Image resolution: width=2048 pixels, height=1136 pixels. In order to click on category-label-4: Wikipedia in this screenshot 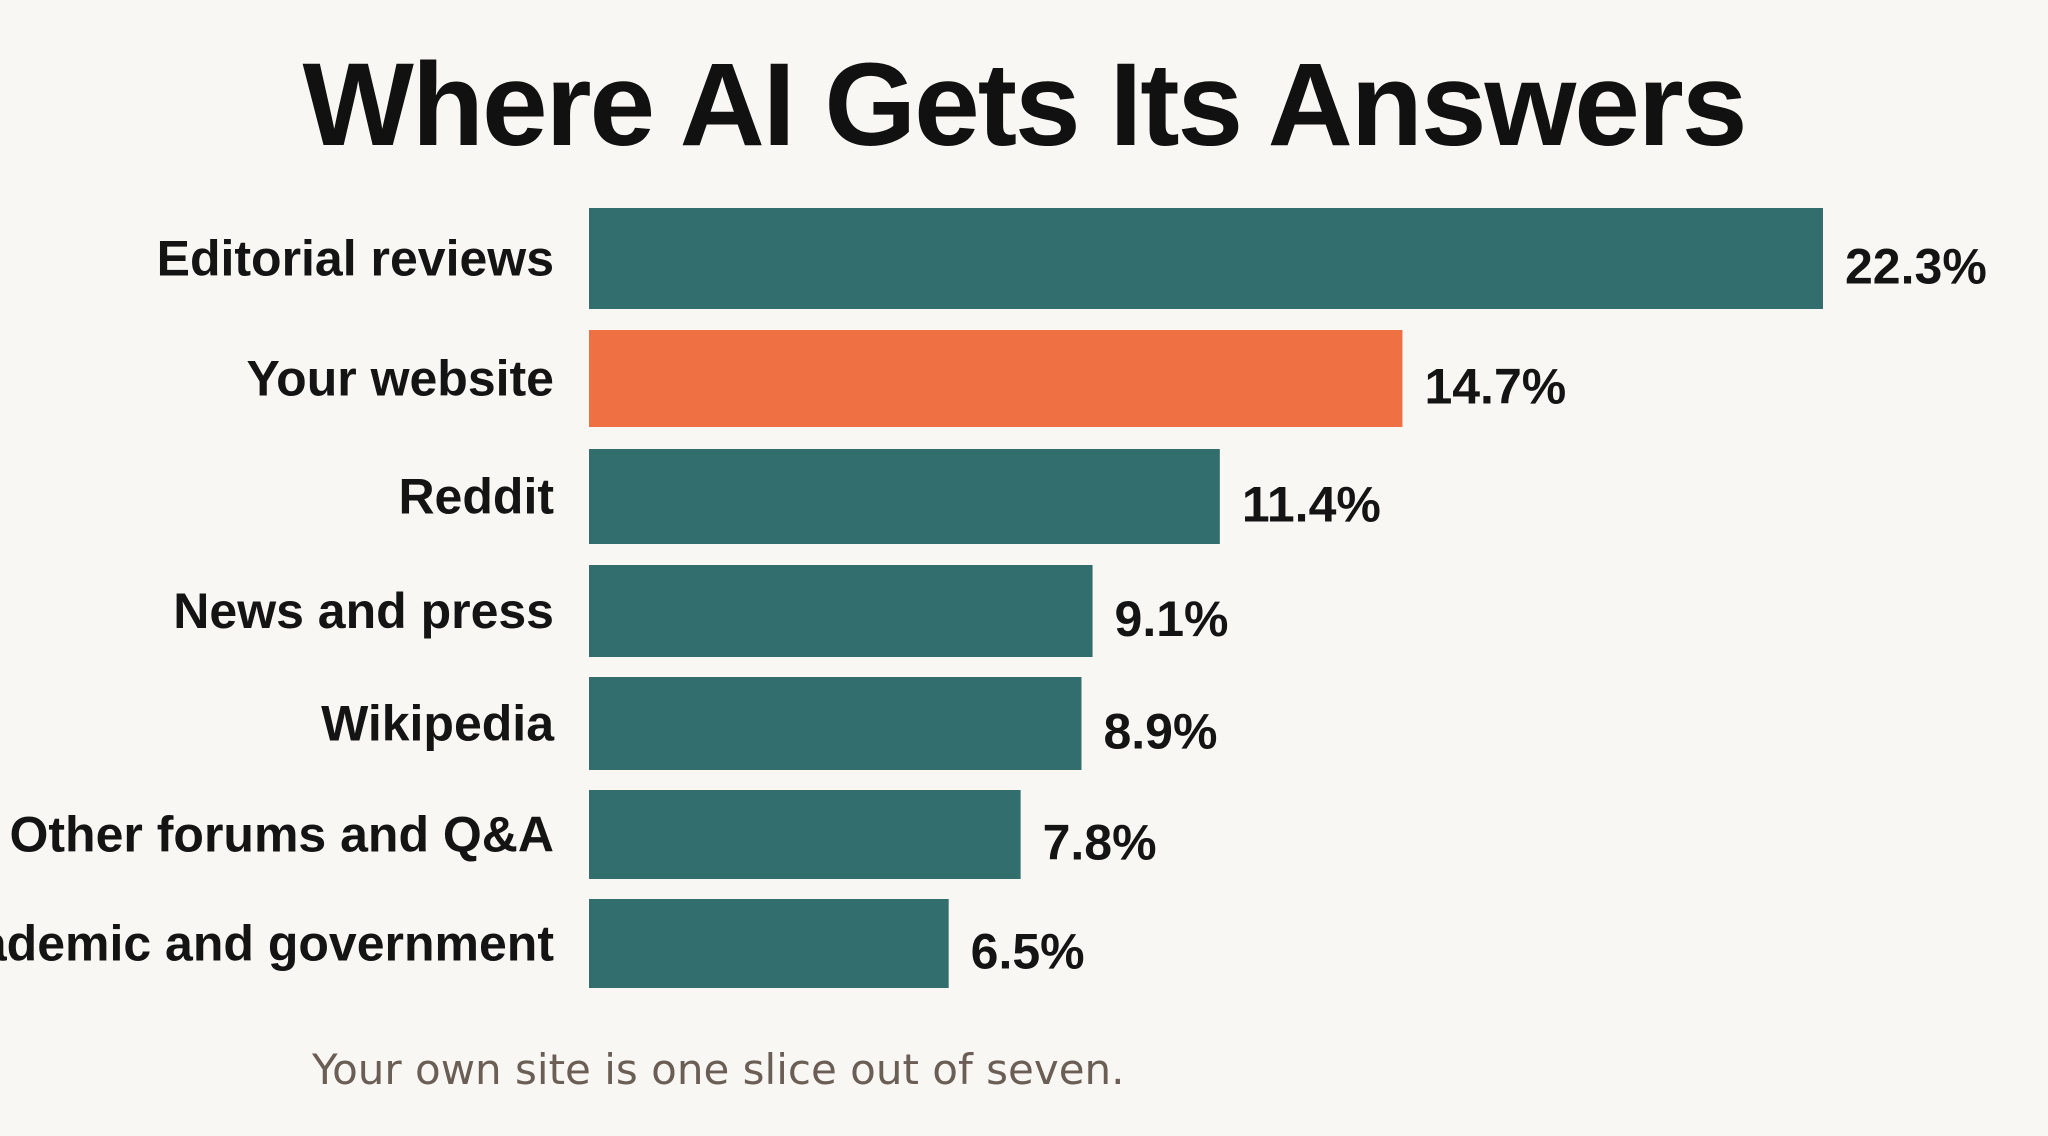, I will do `click(438, 724)`.